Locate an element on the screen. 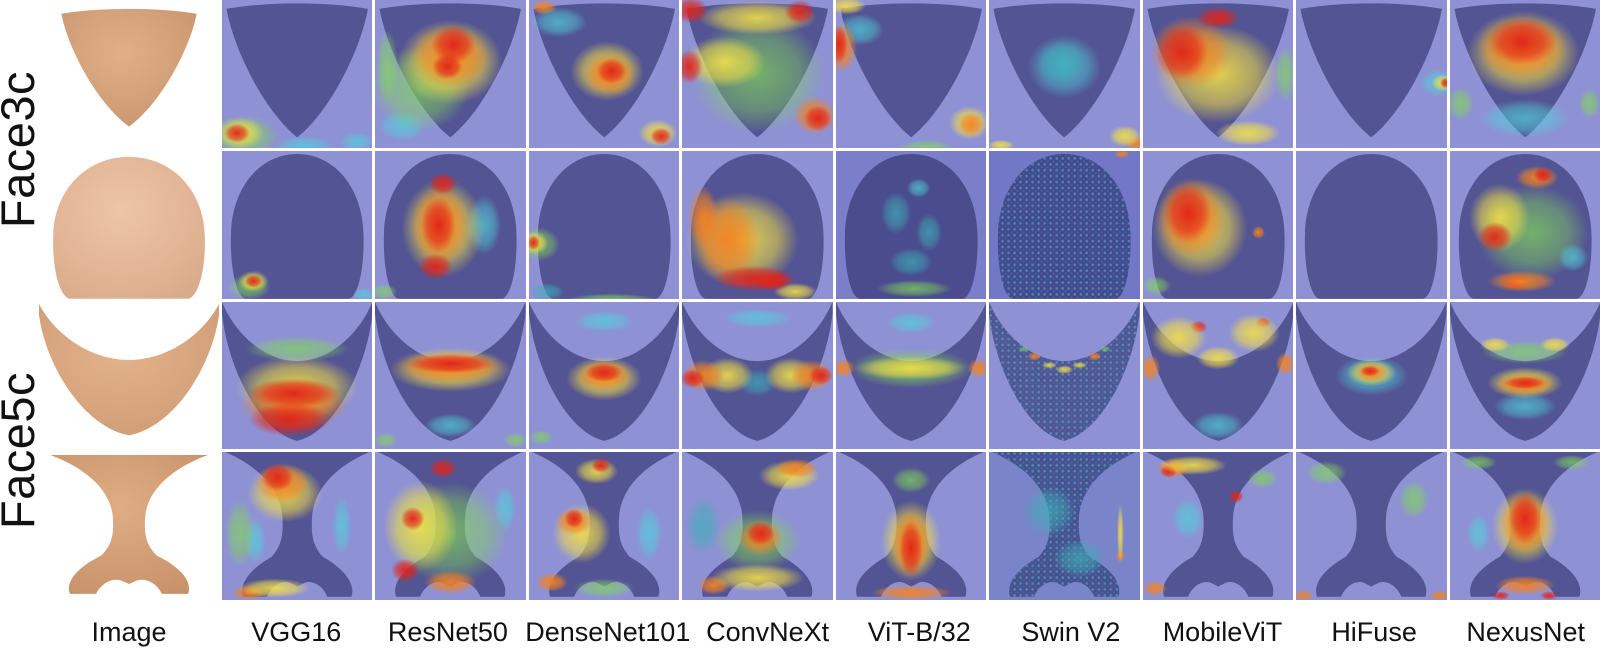  heatmap-face5c-2-vgg16 is located at coordinates (297, 526).